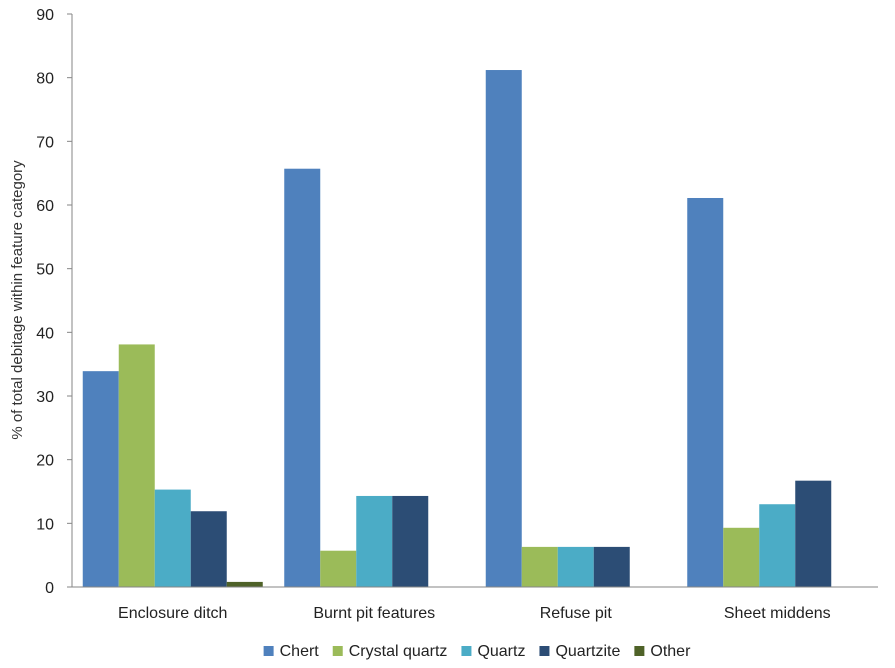 The width and height of the screenshot is (895, 668). I want to click on y-tick-label: 30, so click(45, 397).